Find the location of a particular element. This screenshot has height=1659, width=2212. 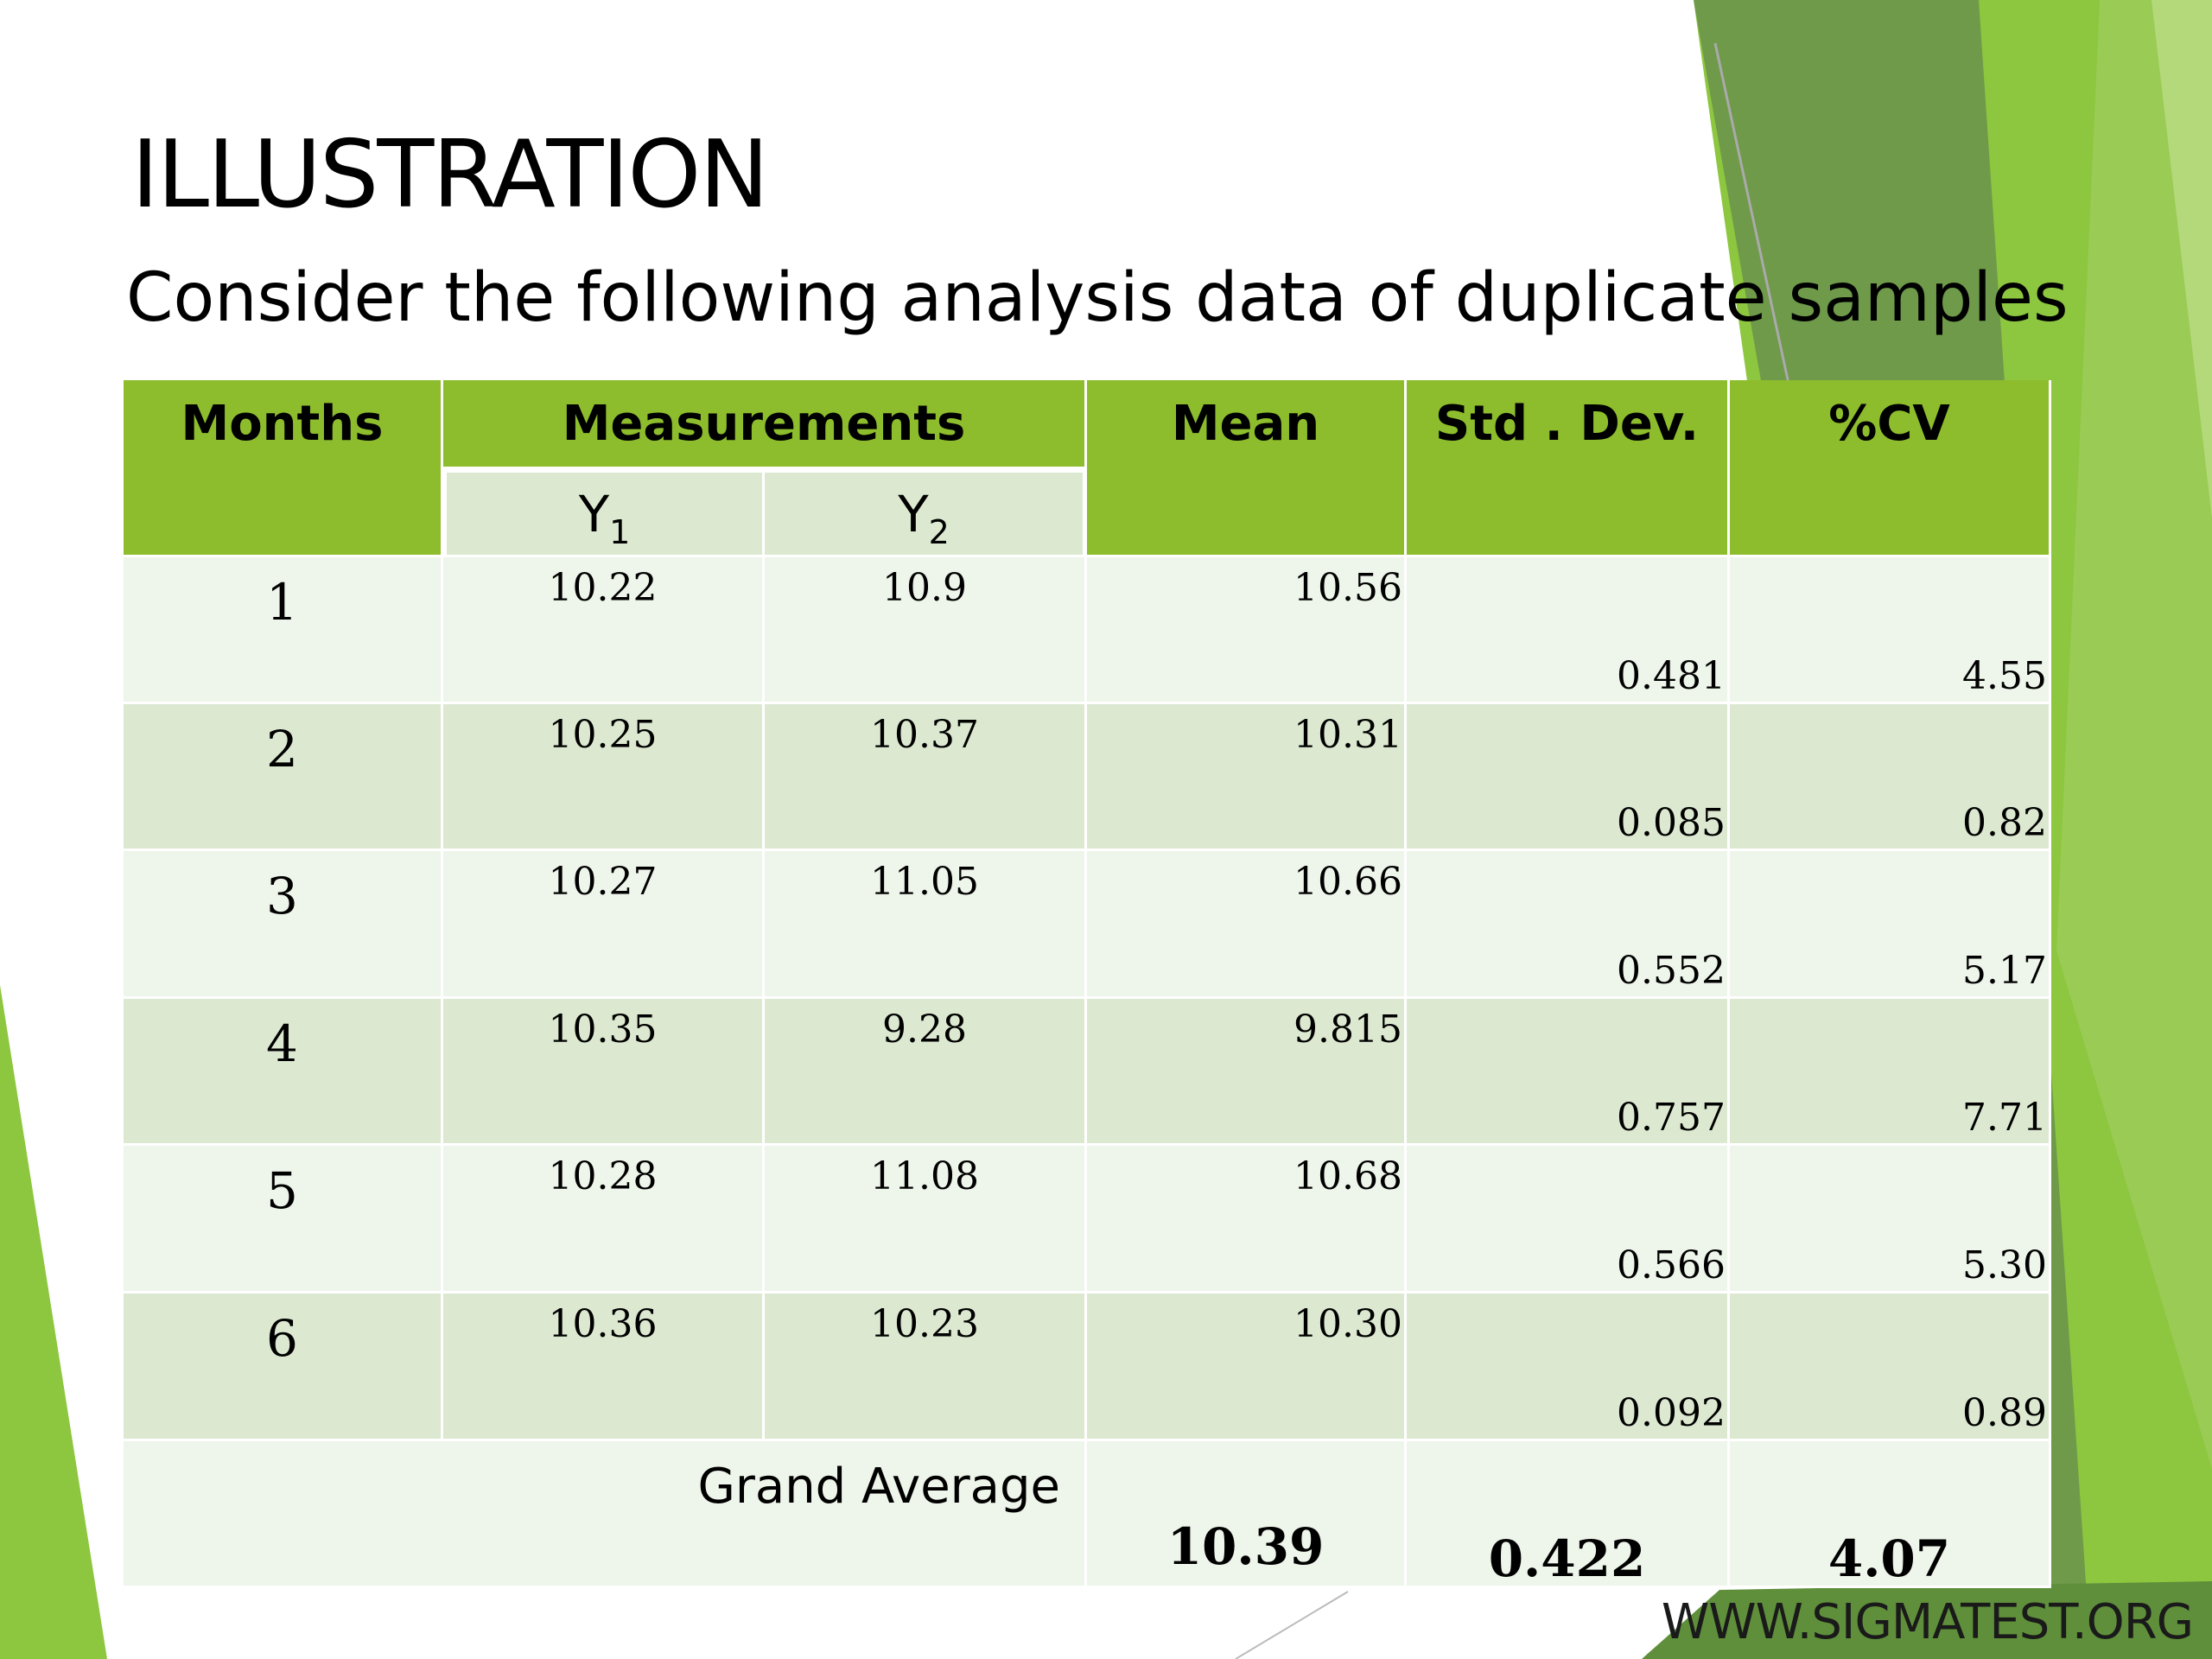

cell-y2: 10.9 is located at coordinates (926, 630).